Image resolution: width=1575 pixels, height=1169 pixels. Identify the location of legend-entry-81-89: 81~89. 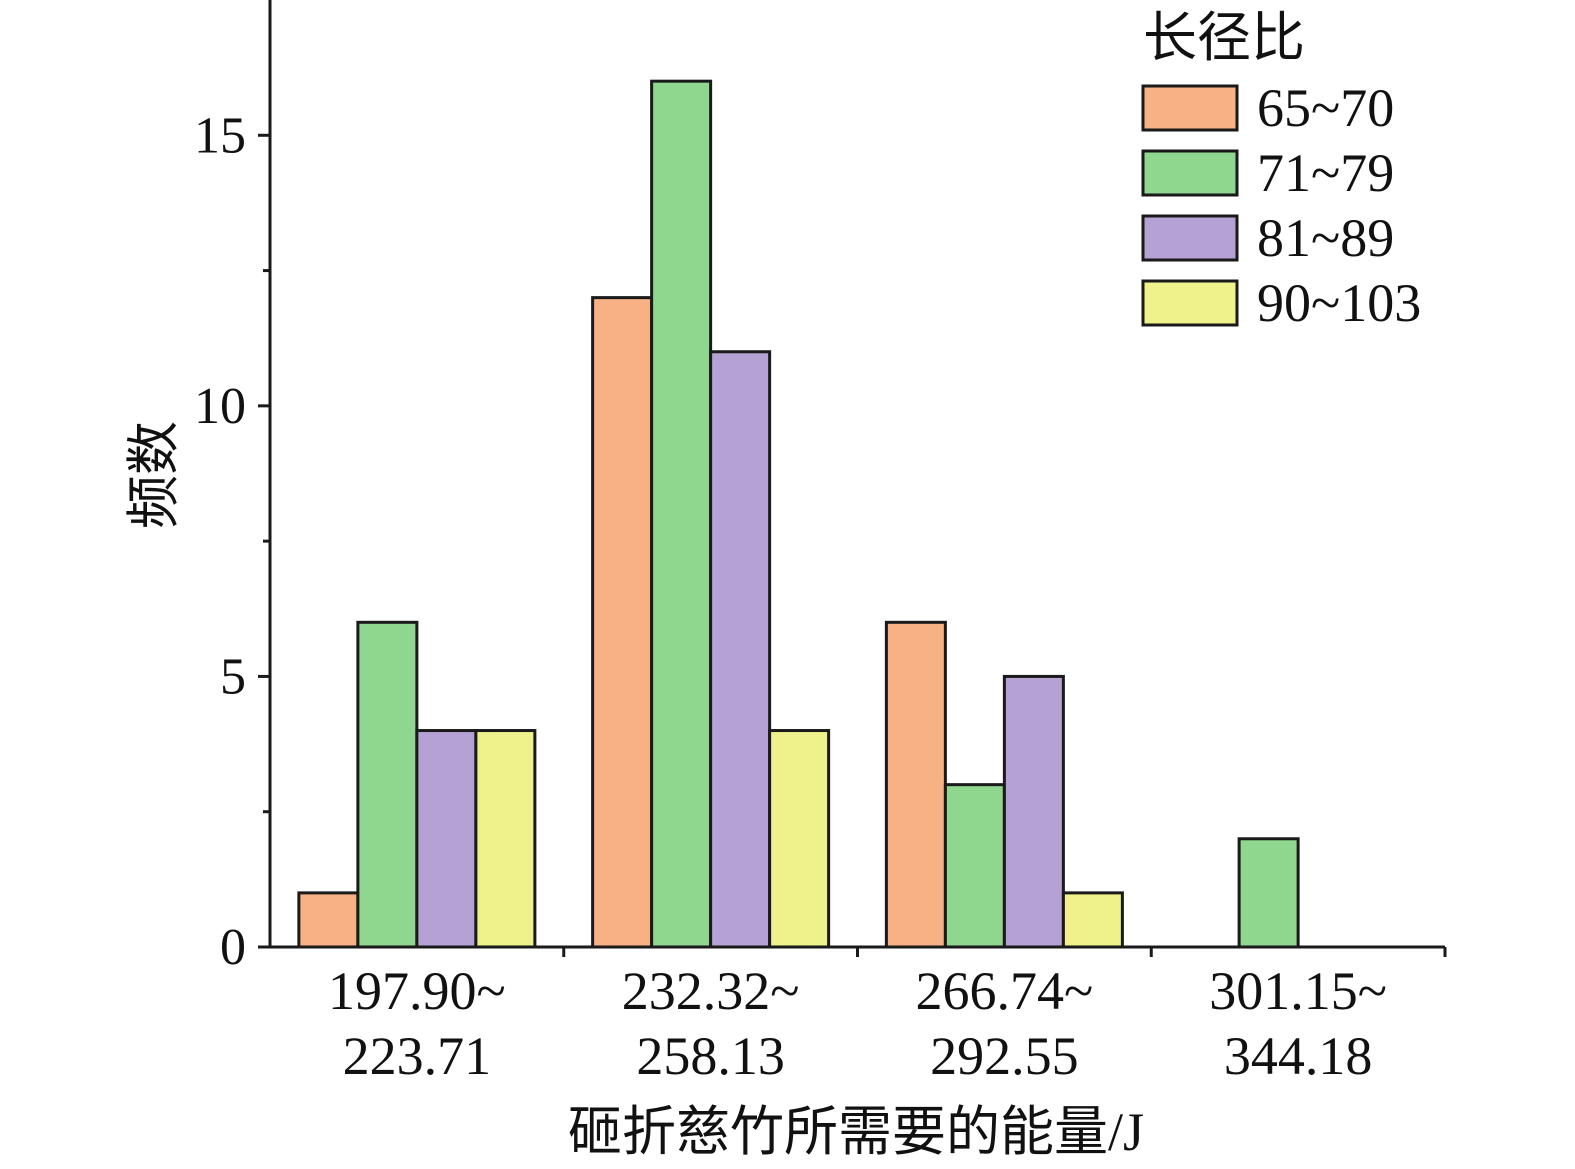
(1267, 238).